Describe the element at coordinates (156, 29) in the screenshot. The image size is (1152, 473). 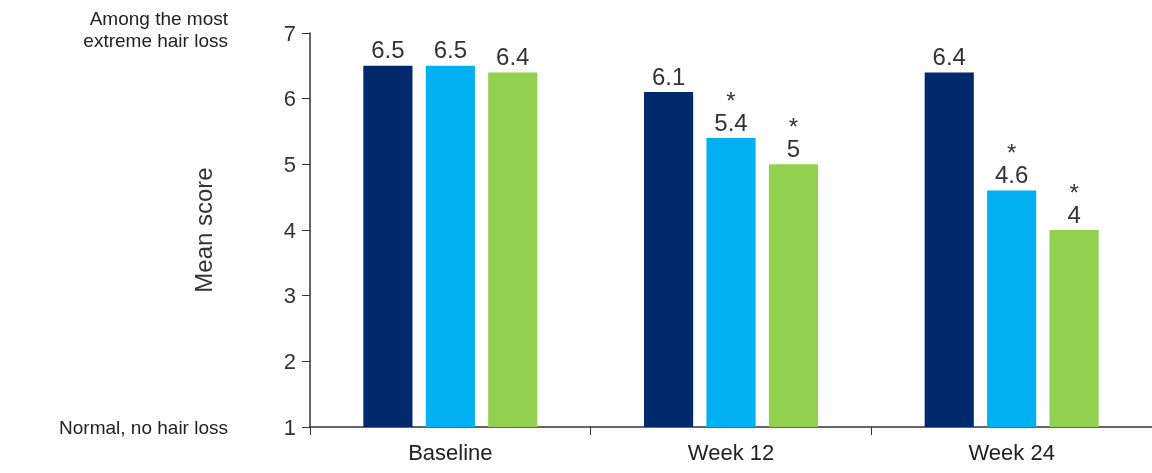
I see `text: Among the most extreme hair loss` at that location.